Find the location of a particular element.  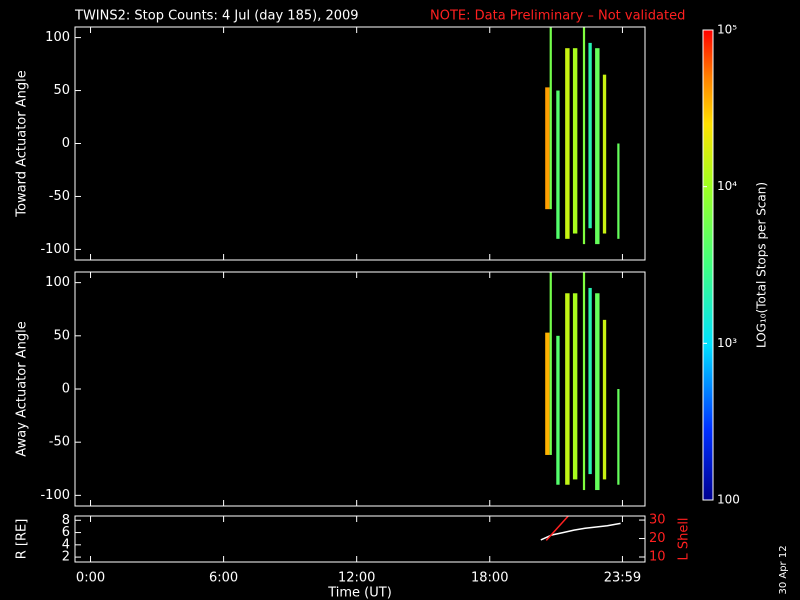

y-axis-label: Away Actuator Angle is located at coordinates (22, 388).